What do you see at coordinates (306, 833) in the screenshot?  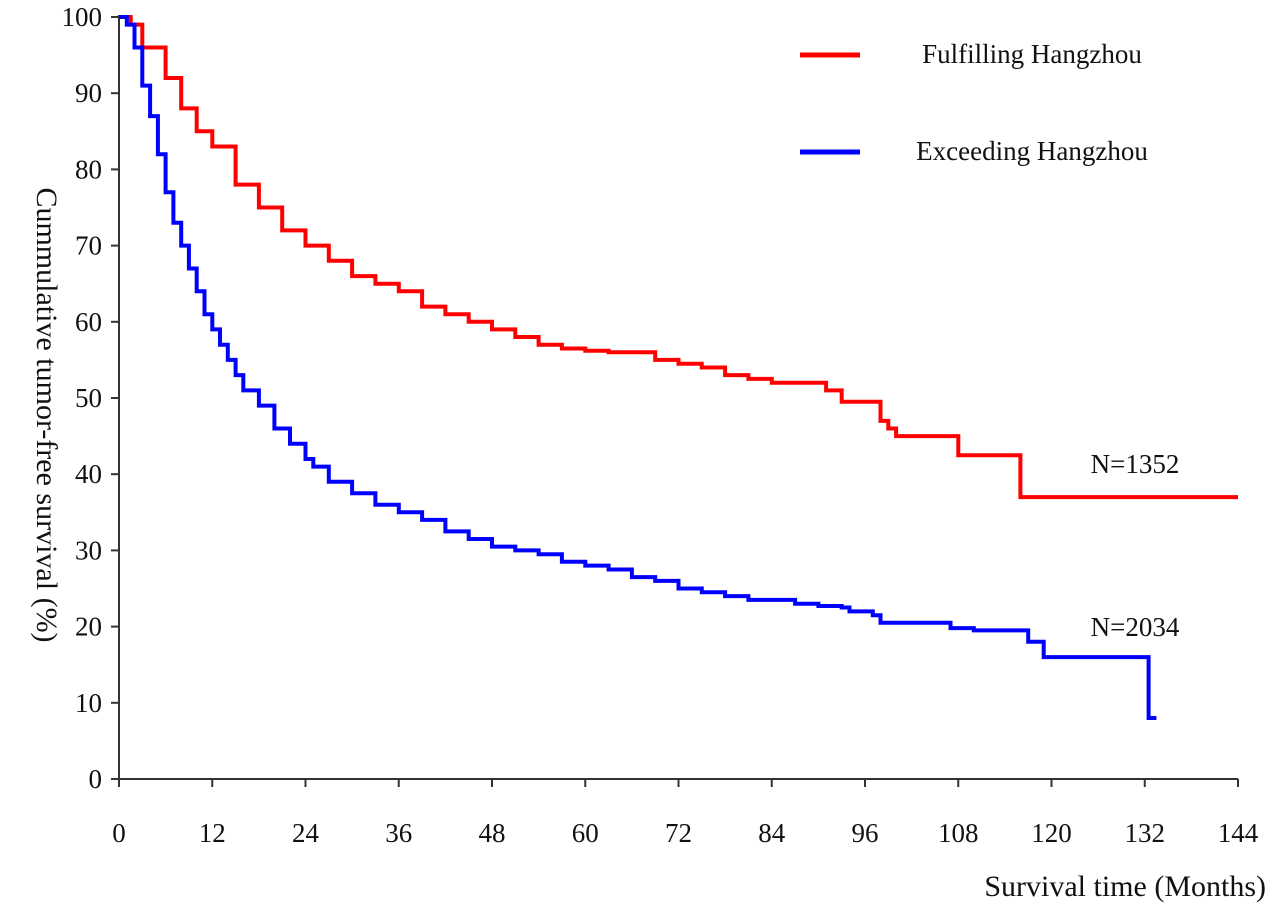 I see `x-tick-label: 24` at bounding box center [306, 833].